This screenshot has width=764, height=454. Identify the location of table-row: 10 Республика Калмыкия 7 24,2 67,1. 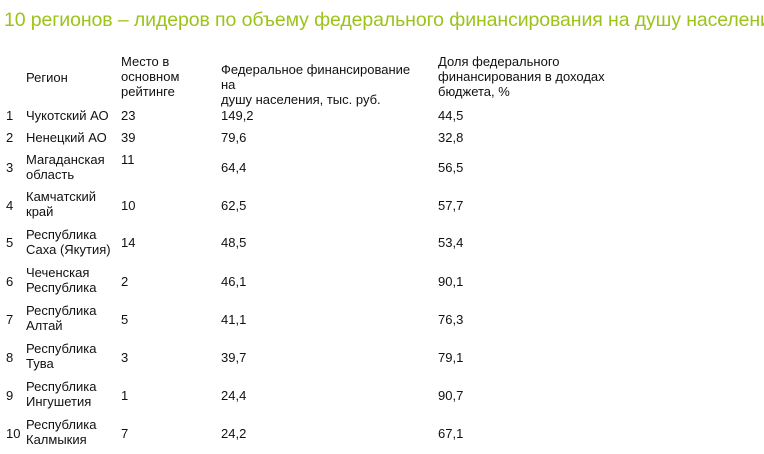
(382, 435).